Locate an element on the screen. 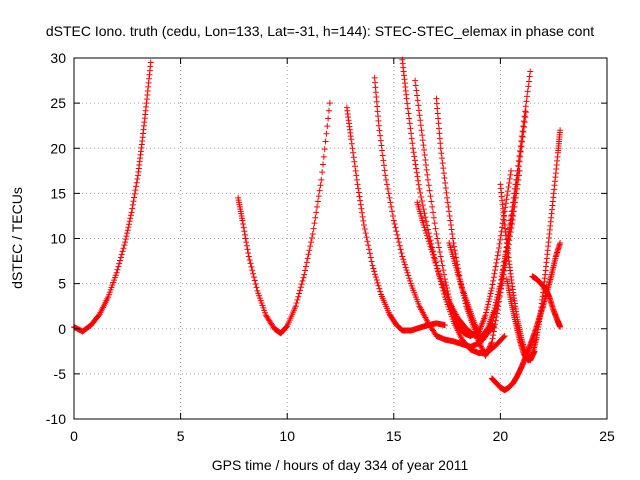  x-tick-label: 25 is located at coordinates (607, 436).